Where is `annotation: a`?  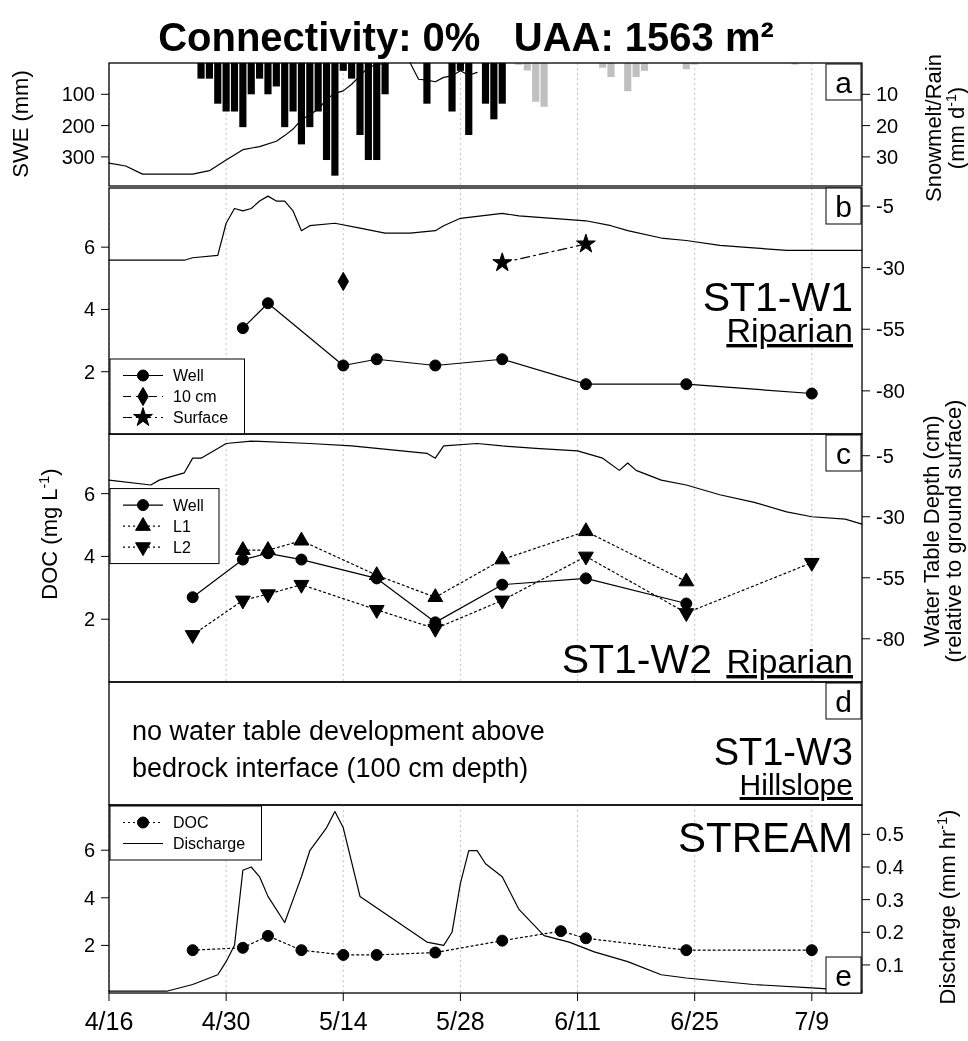 annotation: a is located at coordinates (844, 82).